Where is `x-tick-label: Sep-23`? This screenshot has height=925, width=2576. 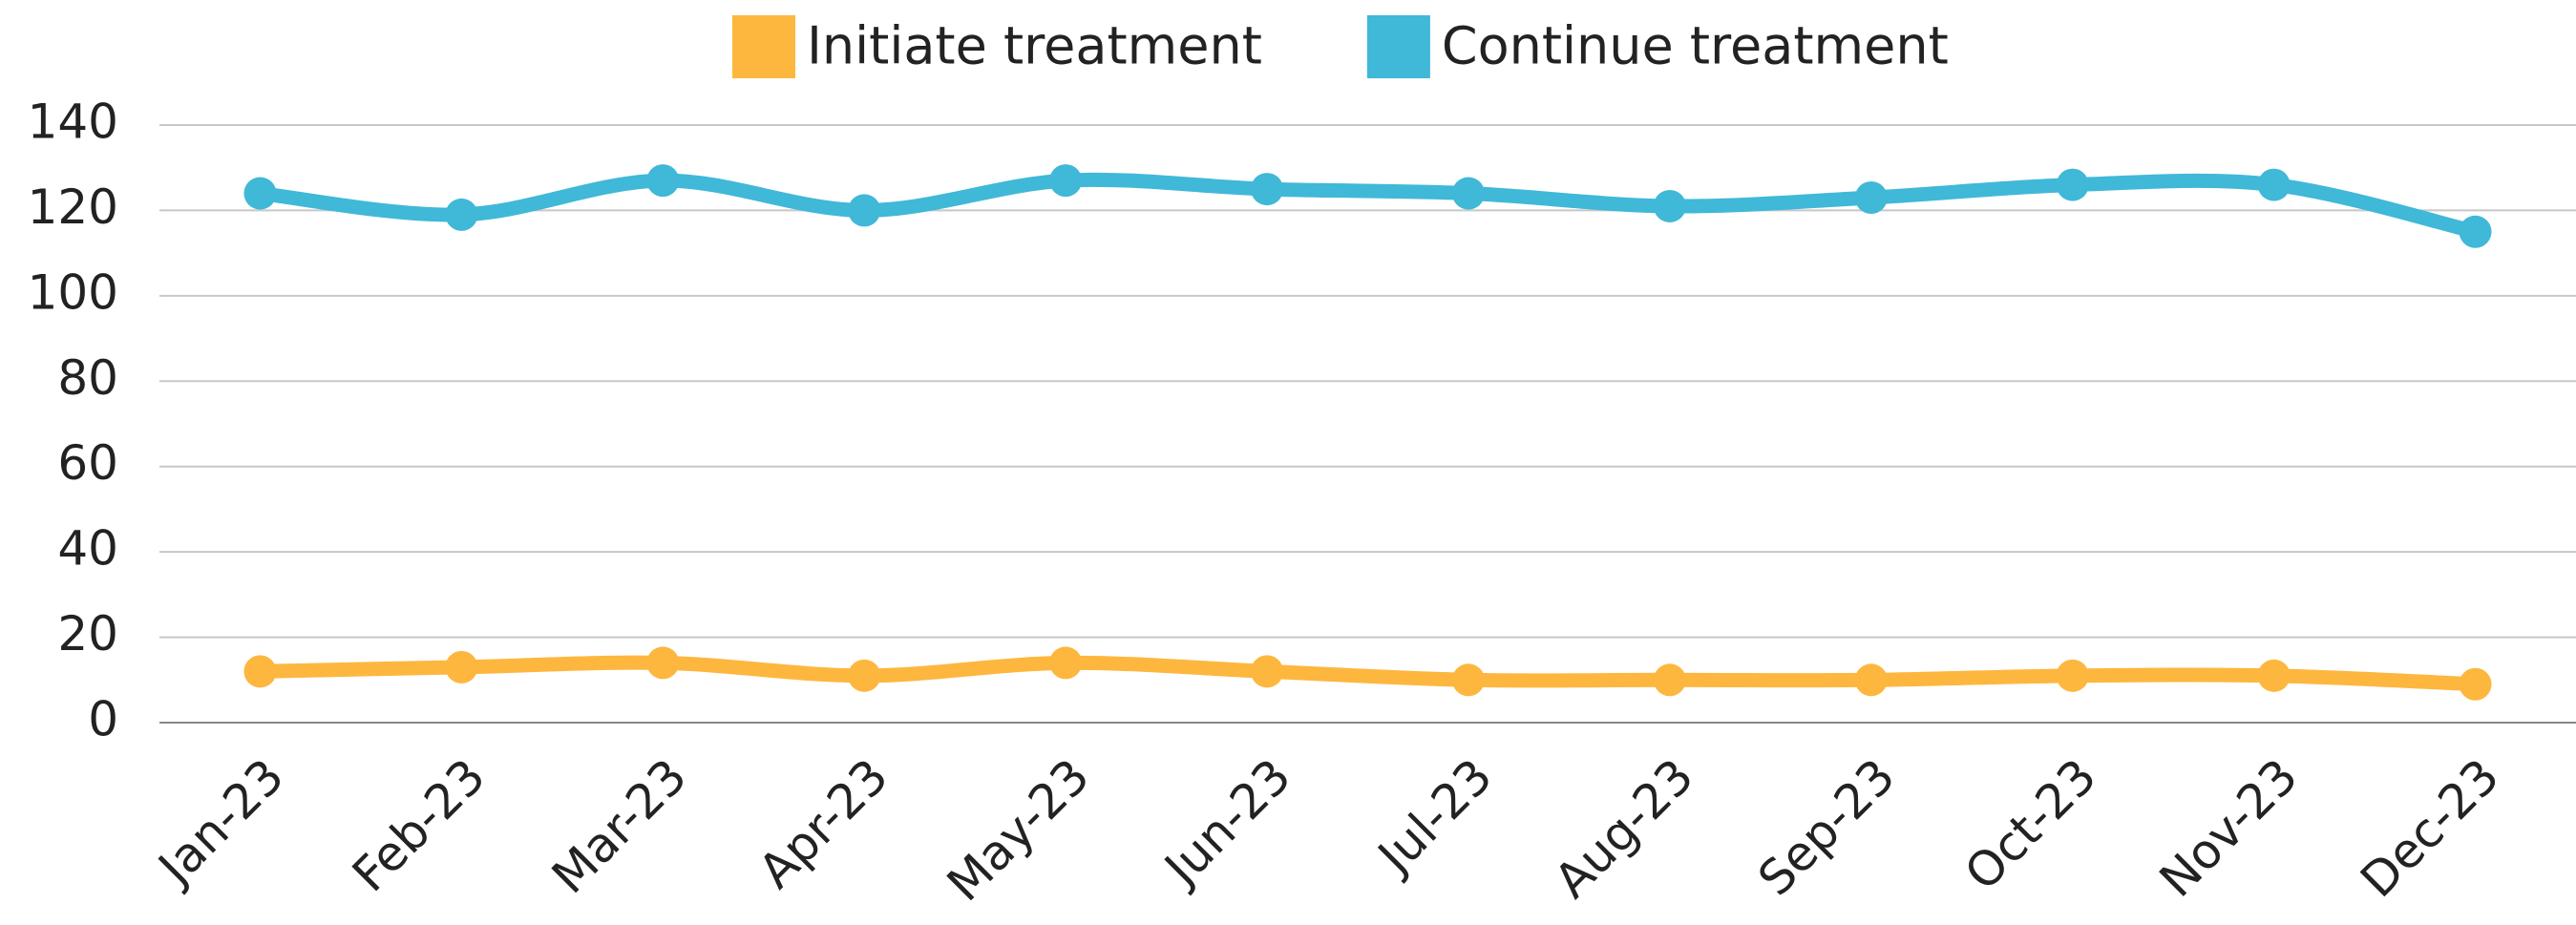
x-tick-label: Sep-23 is located at coordinates (1826, 827).